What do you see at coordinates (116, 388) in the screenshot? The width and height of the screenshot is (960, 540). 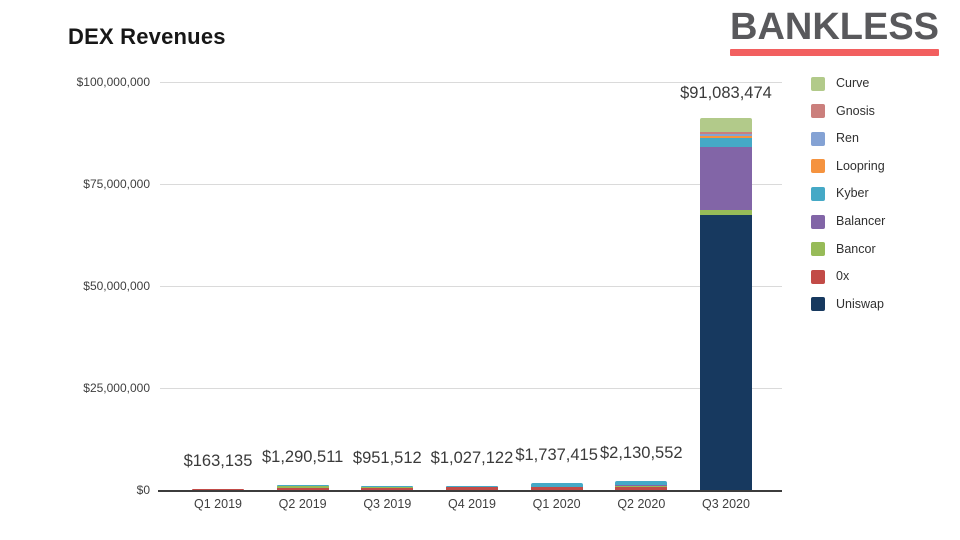 I see `y-tick-label: $25,000,000` at bounding box center [116, 388].